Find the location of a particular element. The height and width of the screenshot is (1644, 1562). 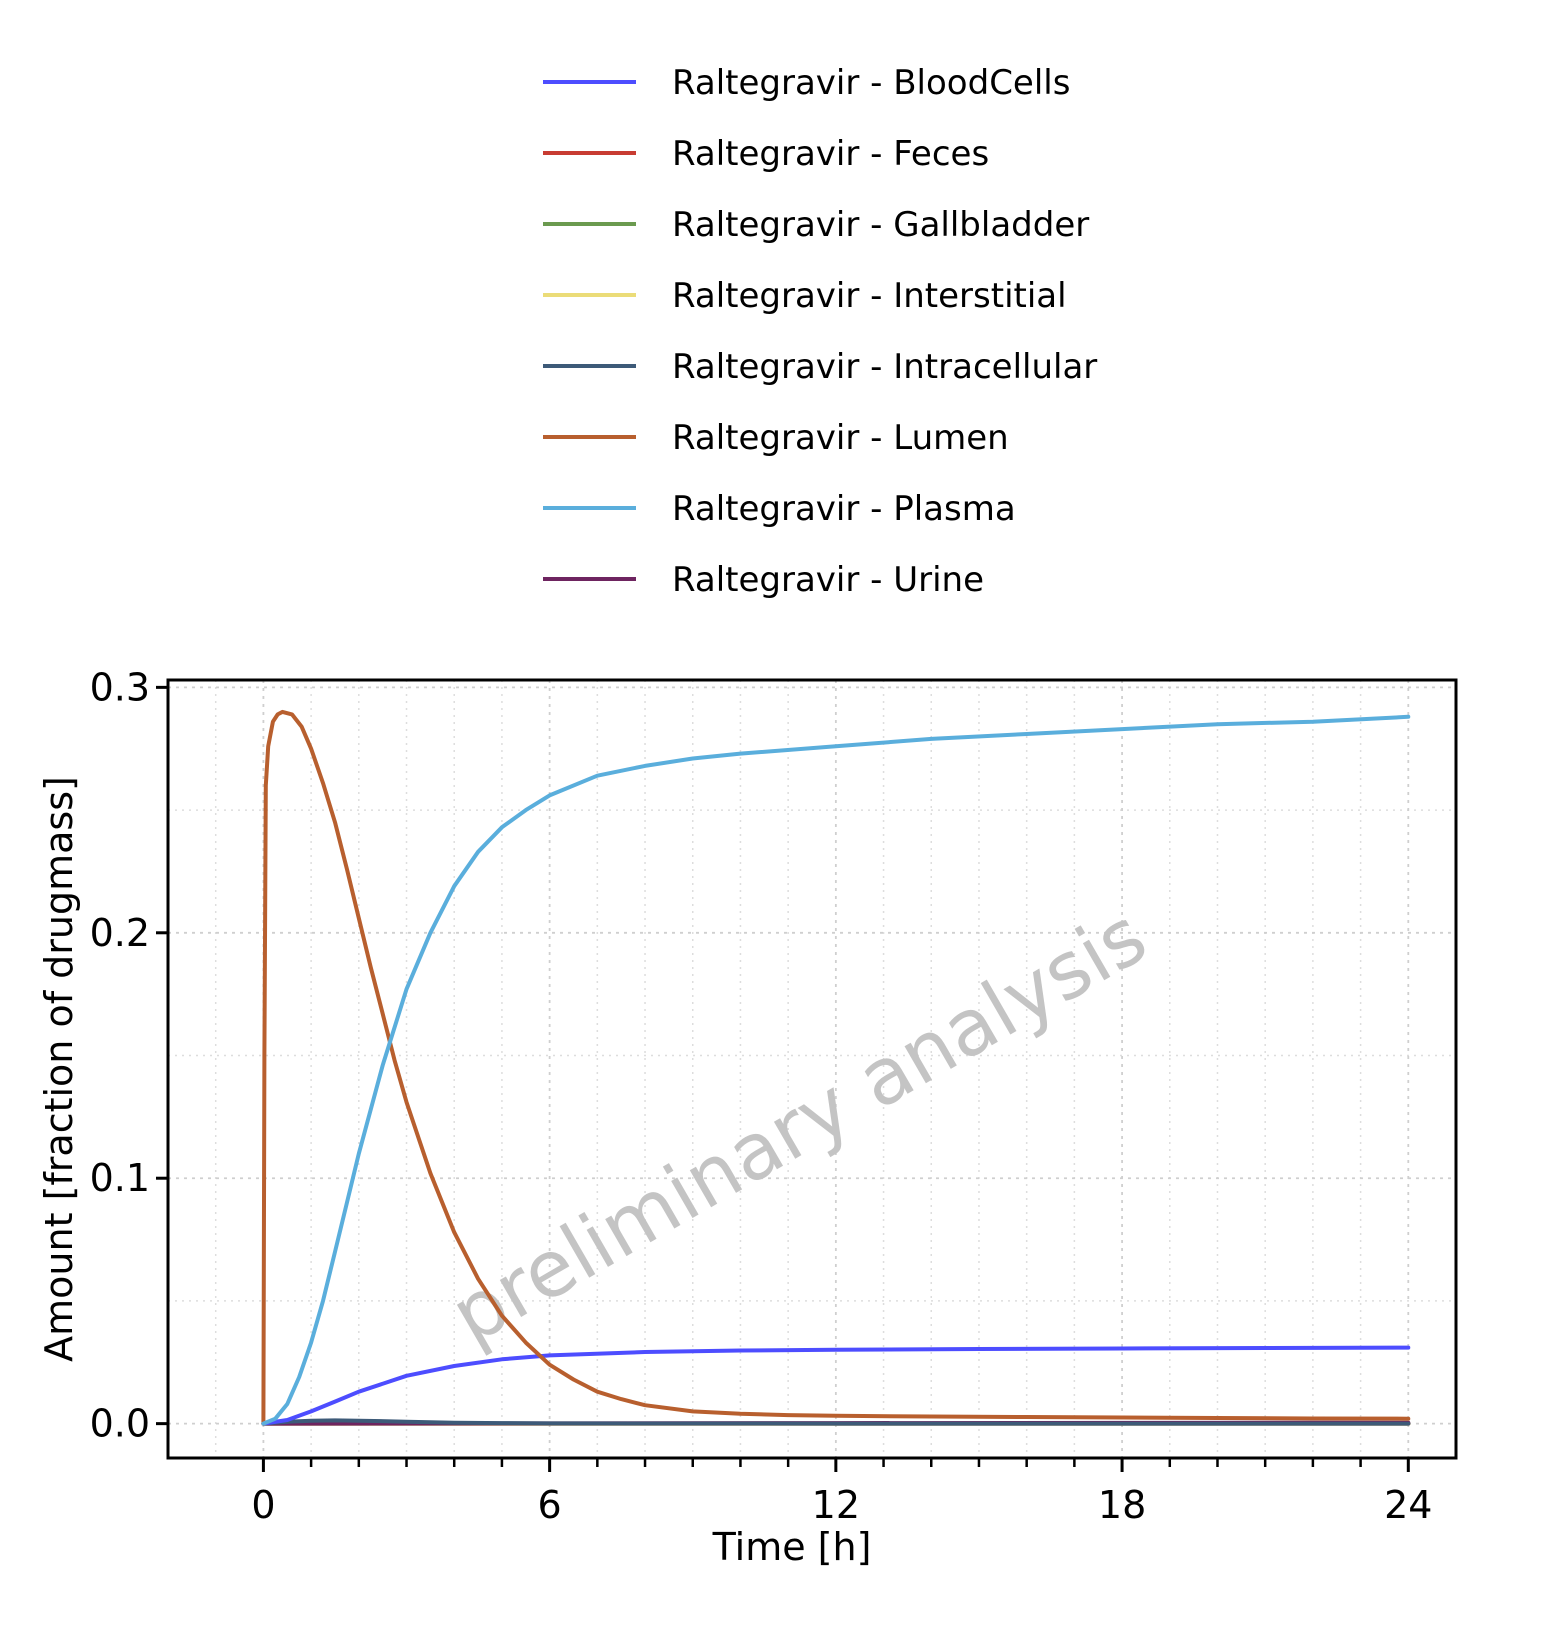

legend-item: Raltegravir - Plasma is located at coordinates (779, 509).